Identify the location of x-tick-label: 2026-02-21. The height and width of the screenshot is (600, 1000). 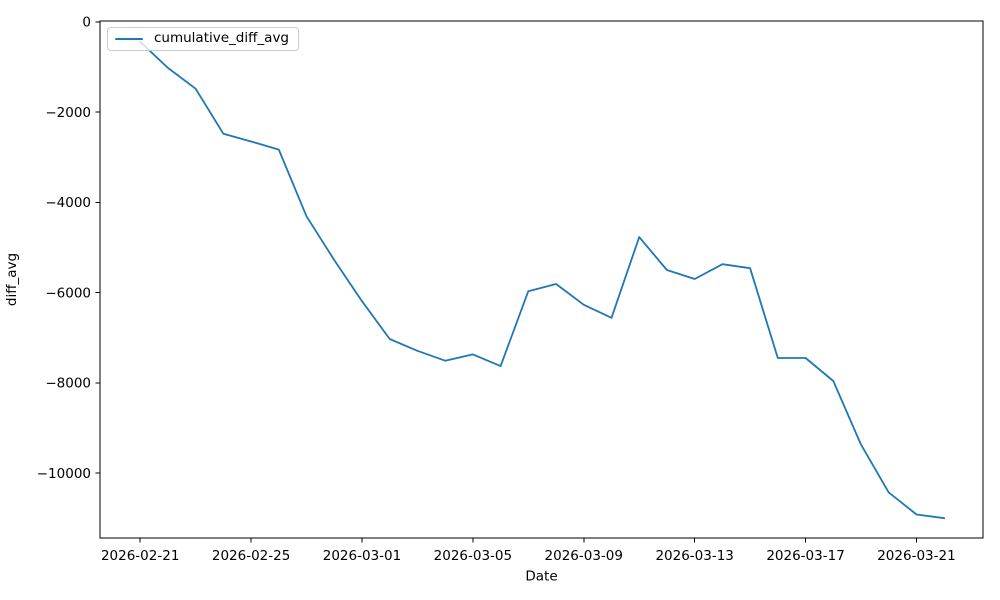
(140, 556).